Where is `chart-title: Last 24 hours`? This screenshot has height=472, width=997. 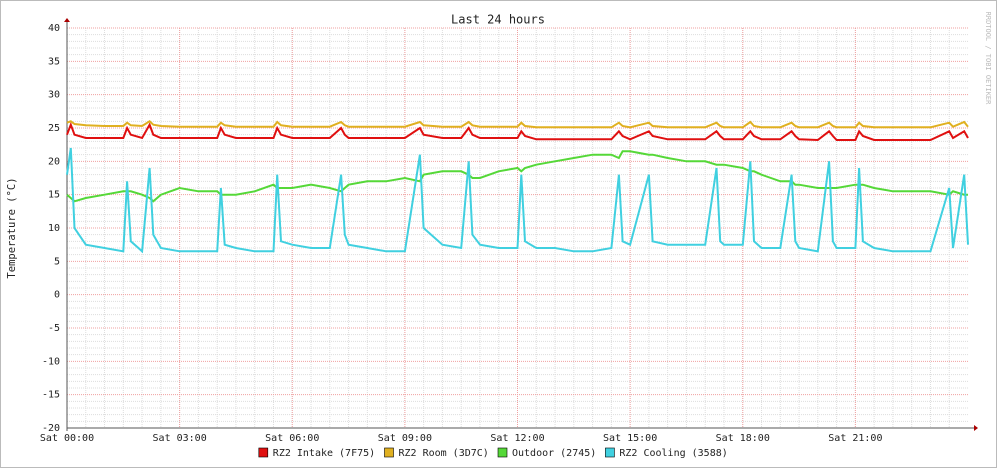
chart-title: Last 24 hours is located at coordinates (498, 20).